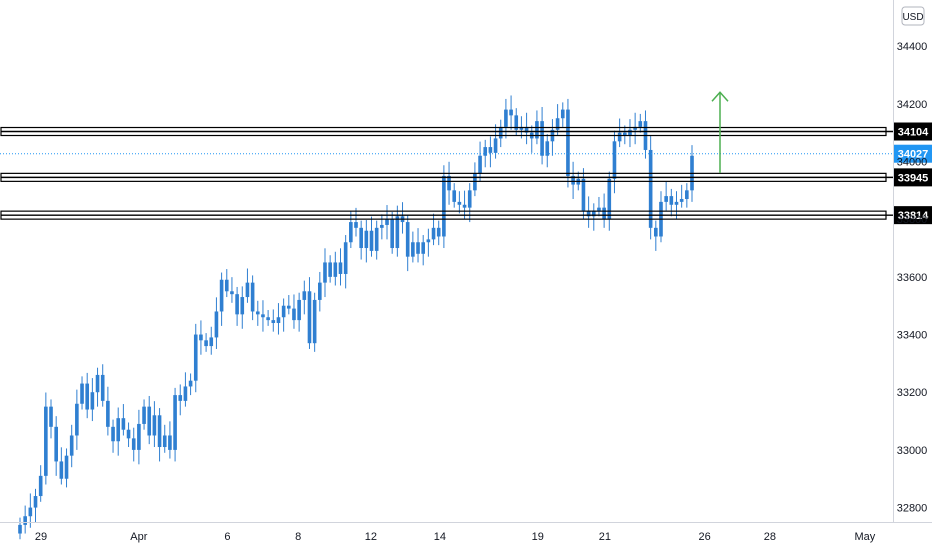 This screenshot has width=932, height=550. What do you see at coordinates (913, 16) in the screenshot?
I see `currency-button: USD` at bounding box center [913, 16].